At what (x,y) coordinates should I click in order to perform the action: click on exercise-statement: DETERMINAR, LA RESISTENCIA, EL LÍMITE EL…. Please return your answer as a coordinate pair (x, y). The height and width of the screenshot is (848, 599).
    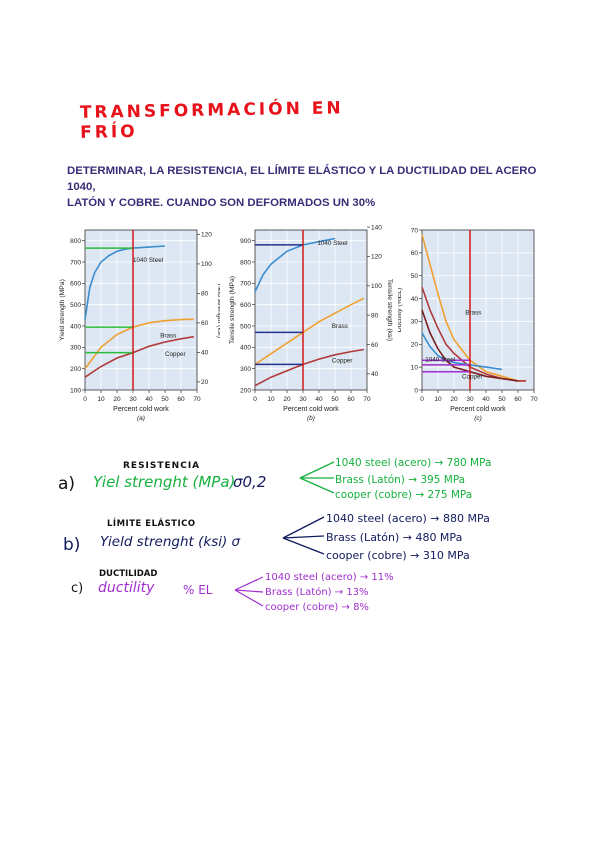
    Looking at the image, I should click on (302, 187).